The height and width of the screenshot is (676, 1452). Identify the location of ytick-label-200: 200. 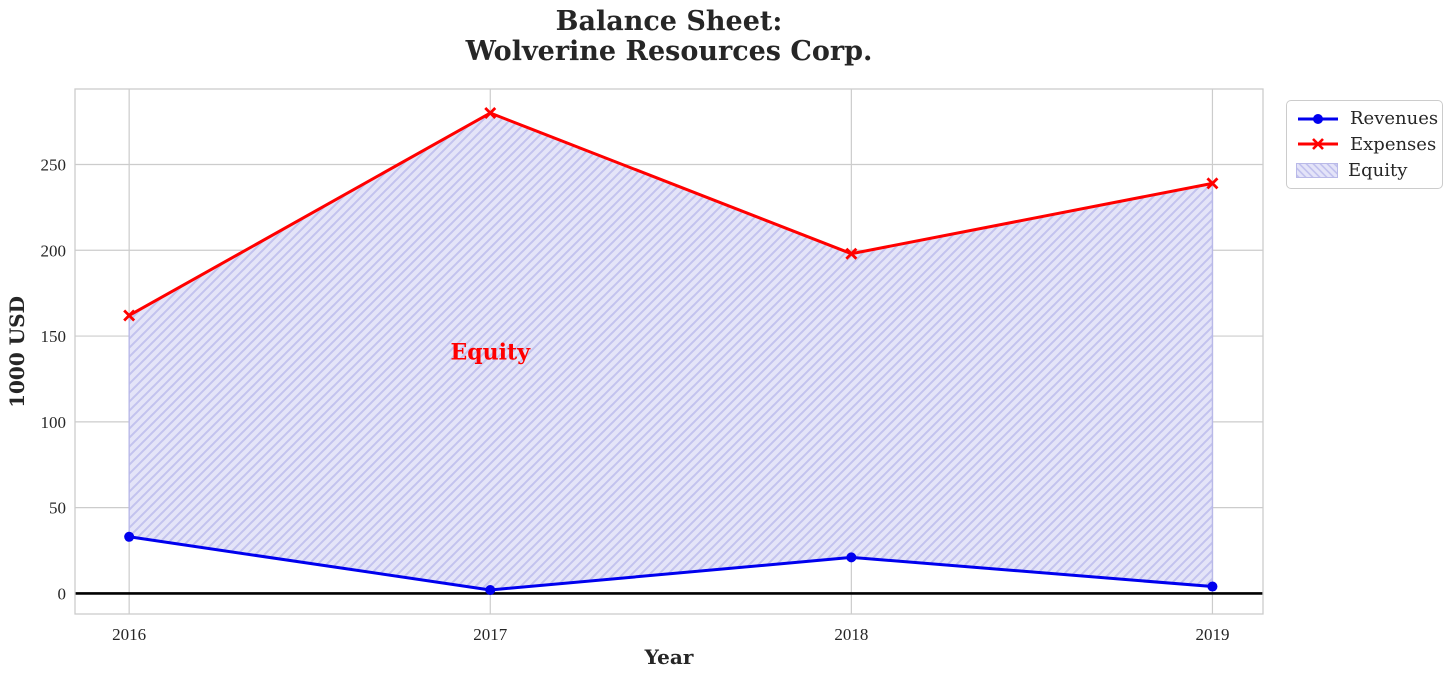
(54, 250).